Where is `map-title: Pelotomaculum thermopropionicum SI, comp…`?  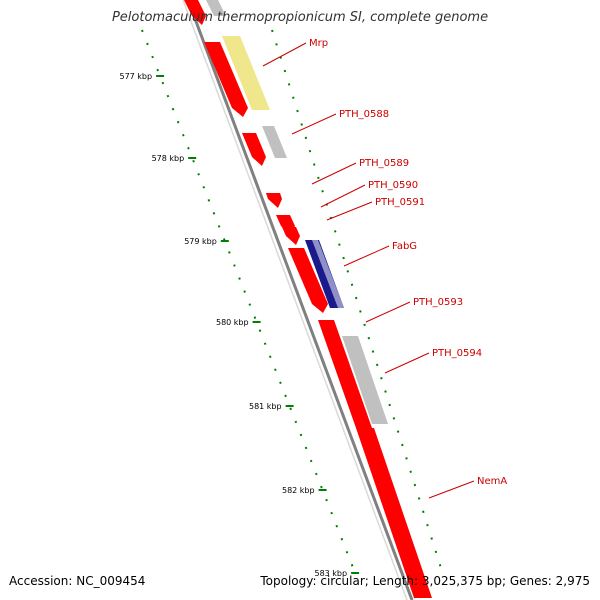 map-title: Pelotomaculum thermopropionicum SI, comp… is located at coordinates (300, 17).